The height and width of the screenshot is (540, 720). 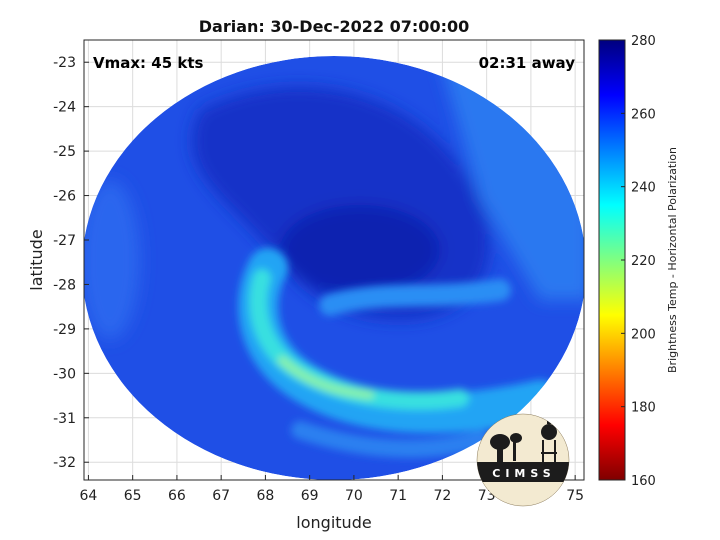 What do you see at coordinates (64, 374) in the screenshot?
I see `y-tick-label: -30` at bounding box center [64, 374].